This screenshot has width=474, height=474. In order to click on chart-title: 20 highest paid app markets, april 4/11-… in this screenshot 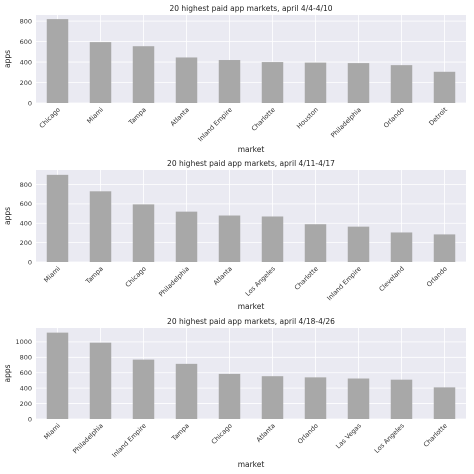, I will do `click(251, 163)`.